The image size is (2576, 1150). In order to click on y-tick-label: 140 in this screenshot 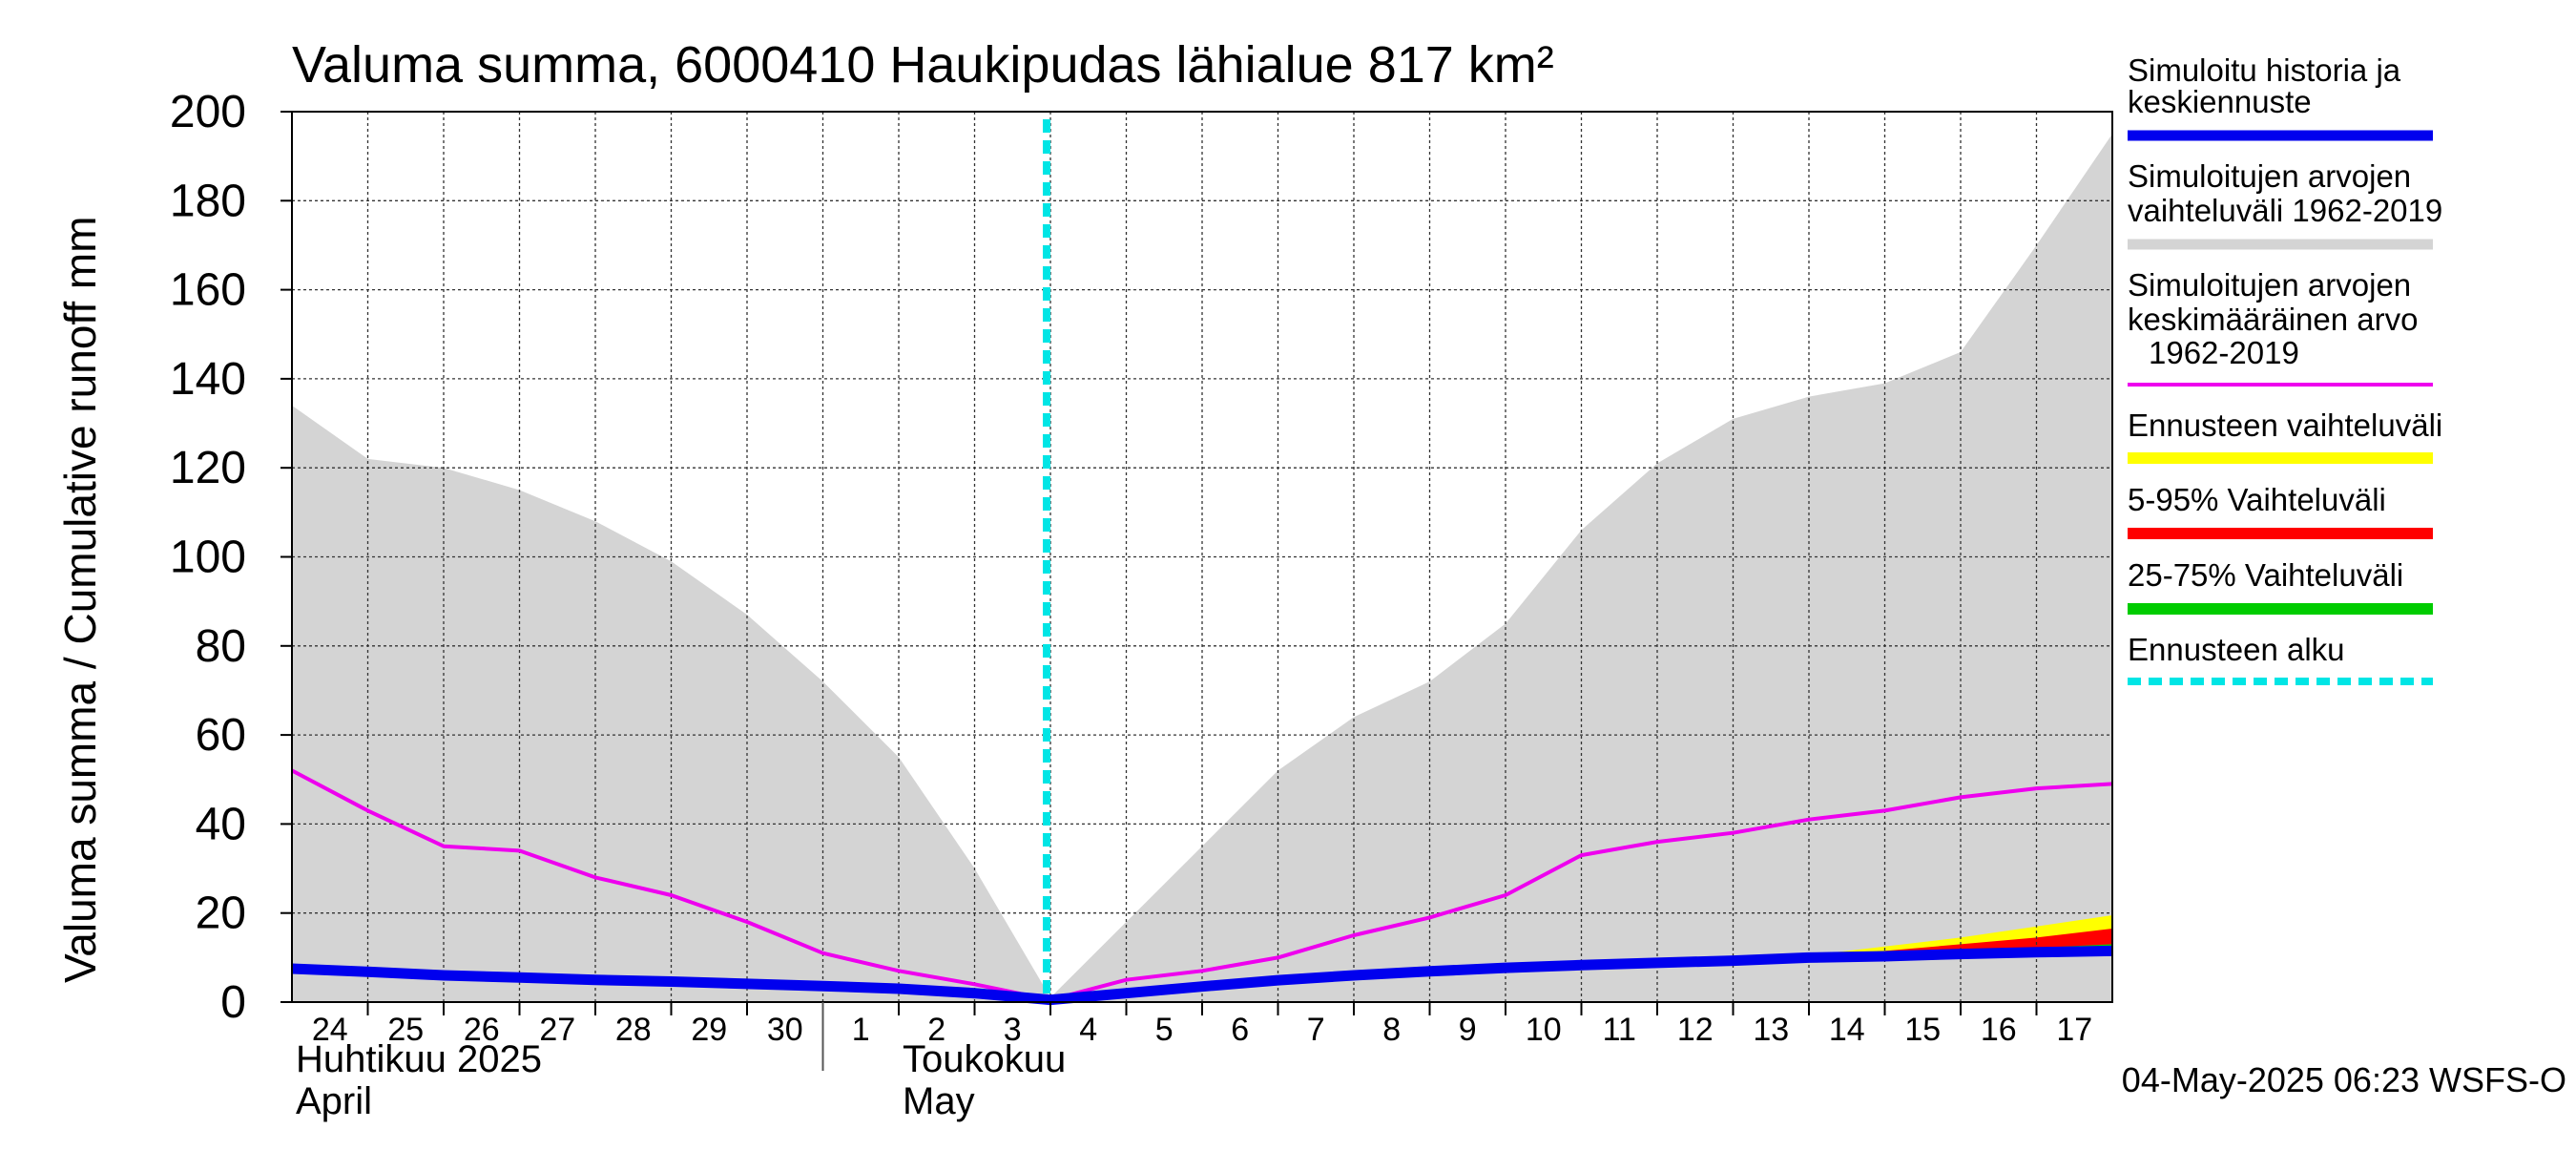, I will do `click(208, 379)`.